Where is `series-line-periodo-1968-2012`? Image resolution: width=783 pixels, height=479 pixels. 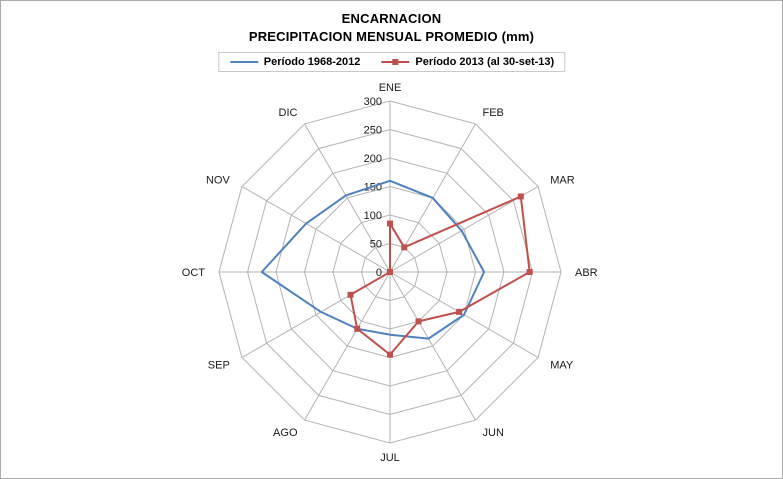 series-line-periodo-1968-2012 is located at coordinates (373, 259).